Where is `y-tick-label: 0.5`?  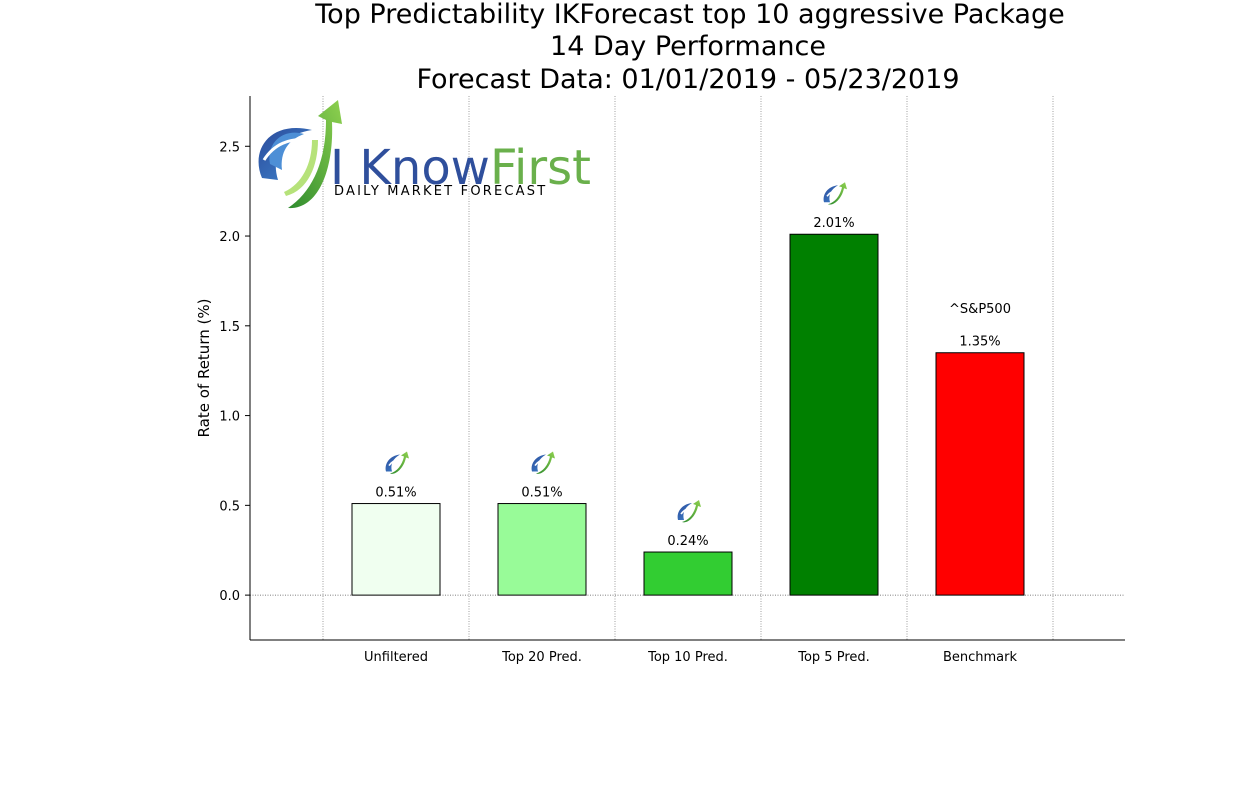
y-tick-label: 0.5 is located at coordinates (229, 506).